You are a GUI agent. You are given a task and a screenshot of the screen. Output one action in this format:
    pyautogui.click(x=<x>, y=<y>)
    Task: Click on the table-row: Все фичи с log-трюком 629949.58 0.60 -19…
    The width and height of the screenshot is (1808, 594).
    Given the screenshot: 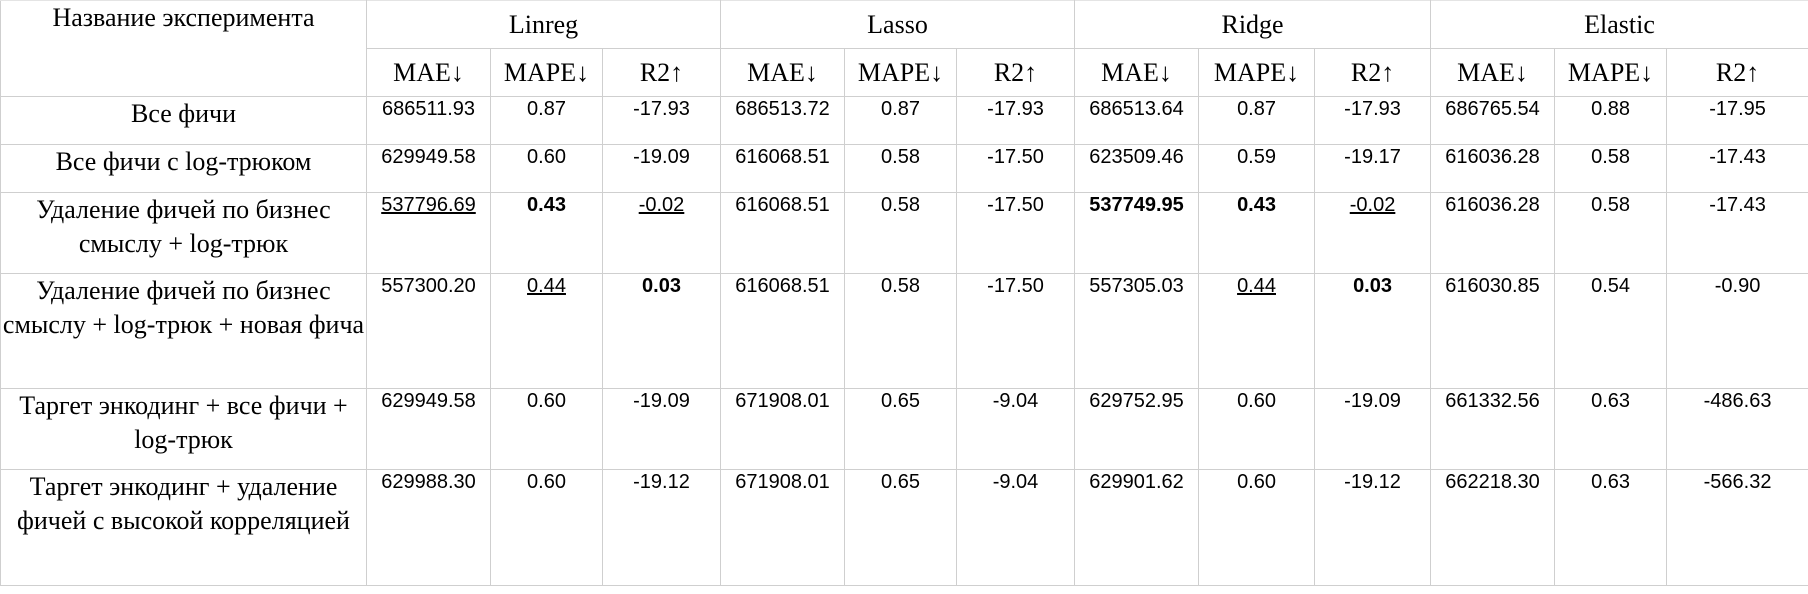 What is the action you would take?
    pyautogui.click(x=904, y=168)
    